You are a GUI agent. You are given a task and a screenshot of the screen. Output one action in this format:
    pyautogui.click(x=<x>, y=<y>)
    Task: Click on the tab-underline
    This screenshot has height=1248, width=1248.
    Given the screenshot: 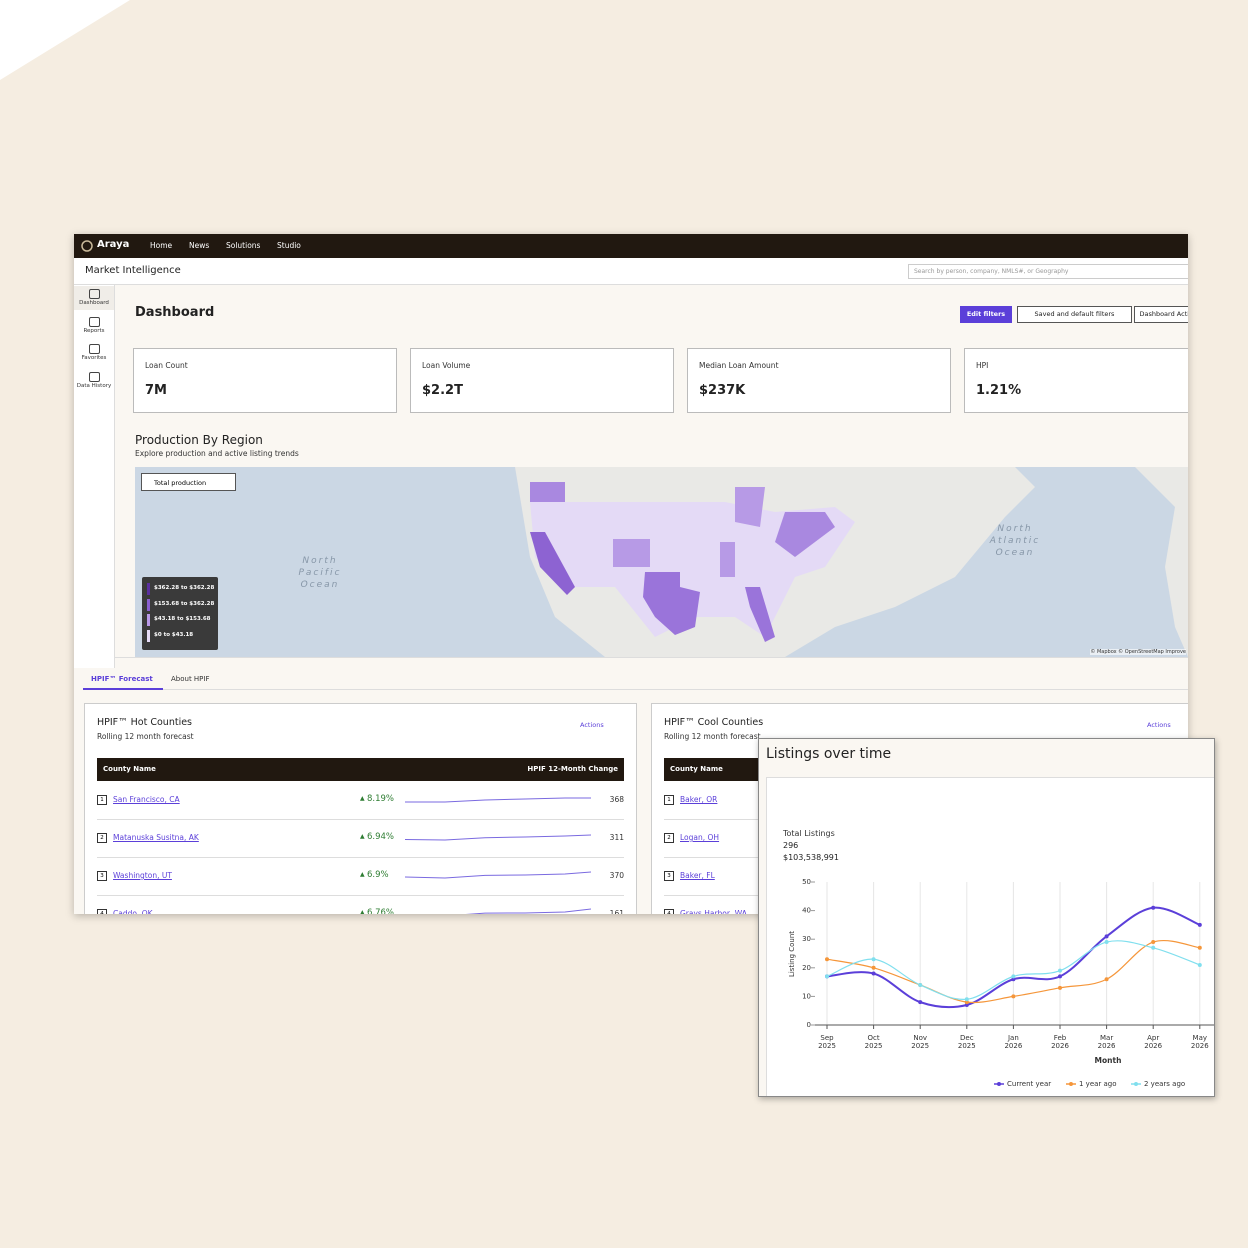 What is the action you would take?
    pyautogui.click(x=123, y=689)
    